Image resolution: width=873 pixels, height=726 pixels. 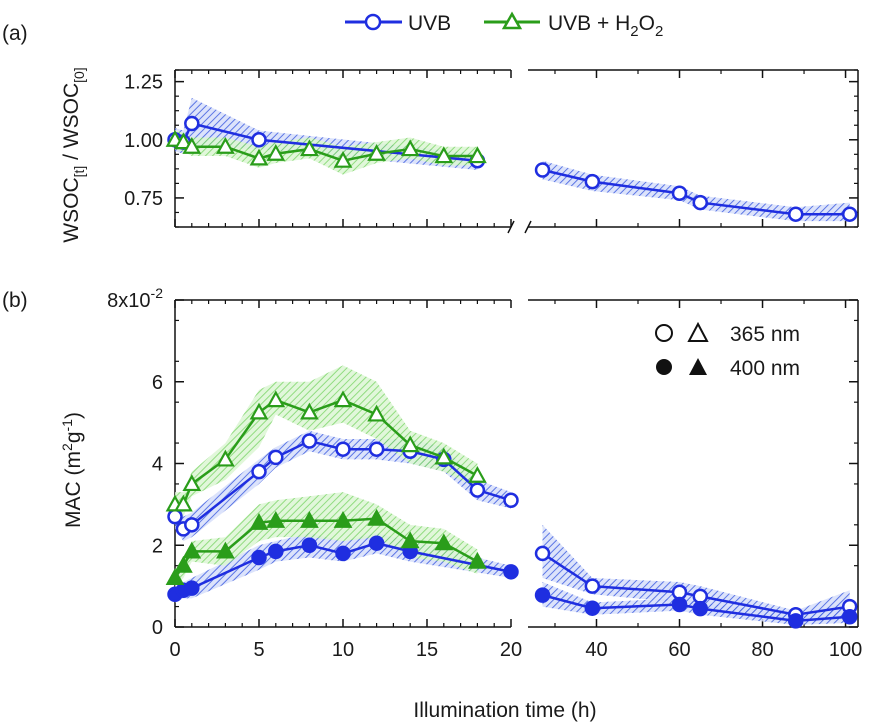 What do you see at coordinates (845, 650) in the screenshot?
I see `x-tick-label: 100` at bounding box center [845, 650].